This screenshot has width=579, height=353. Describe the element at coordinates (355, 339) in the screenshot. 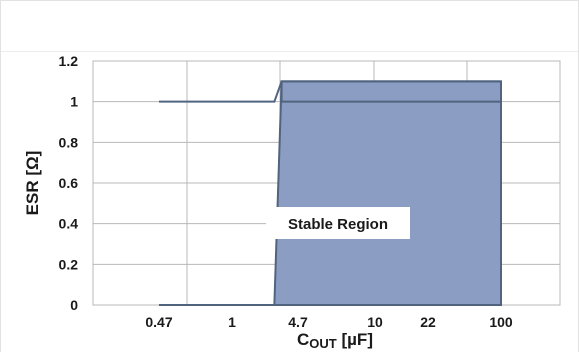

I see `x-axis-title-unit: [µF]` at that location.